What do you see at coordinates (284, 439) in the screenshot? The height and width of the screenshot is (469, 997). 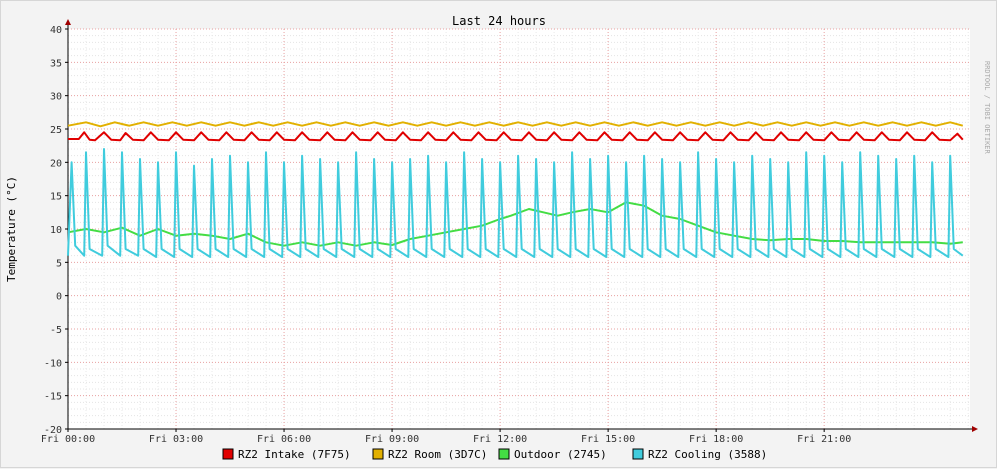 I see `x-tick-label: Fri 06:00` at bounding box center [284, 439].